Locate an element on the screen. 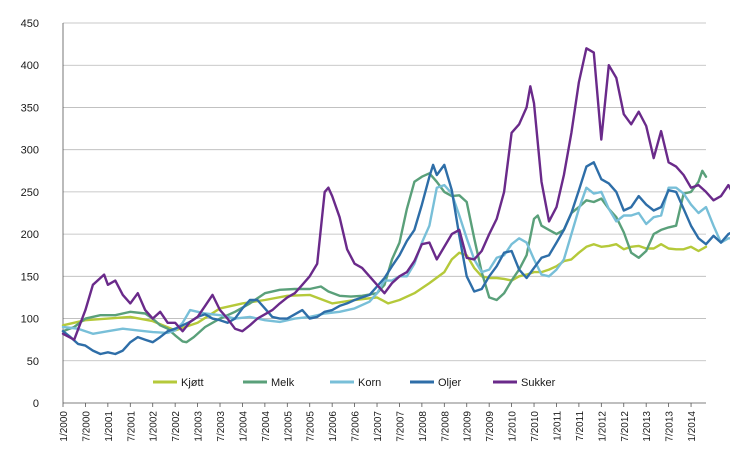 This screenshot has height=475, width=730. x-tick-label: 1/2010 is located at coordinates (513, 426).